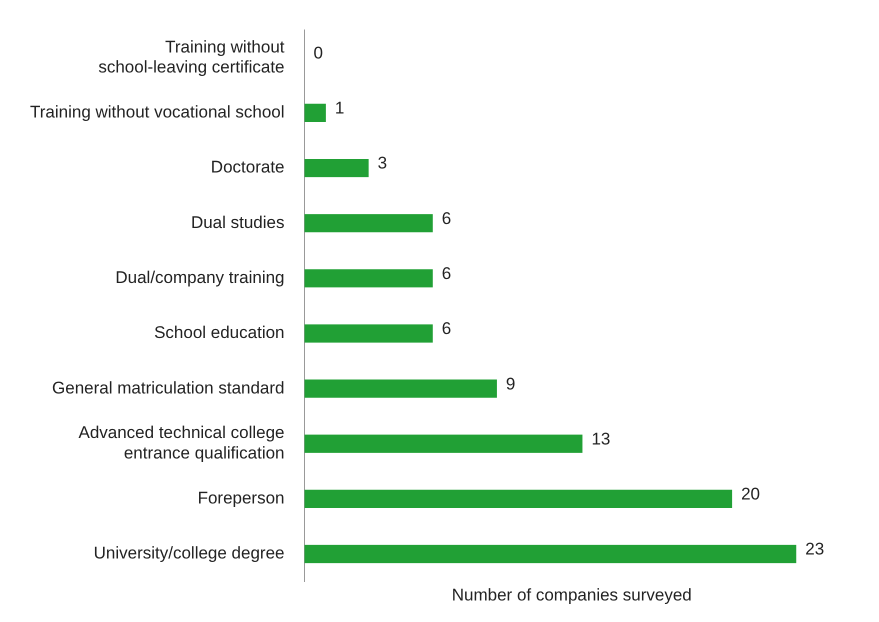  What do you see at coordinates (191, 57) in the screenshot?
I see `y-tick-label: Training without school-leaving certificate` at bounding box center [191, 57].